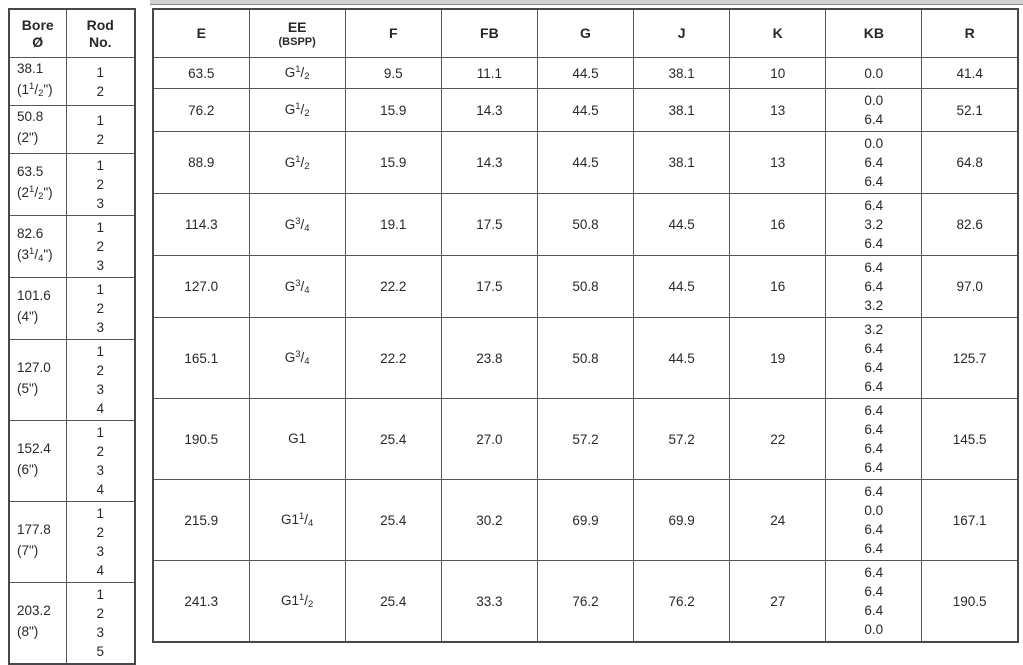 This screenshot has height=665, width=1023. I want to click on header-row: E EE (BSPP) F FB G J K KB R, so click(585, 33).